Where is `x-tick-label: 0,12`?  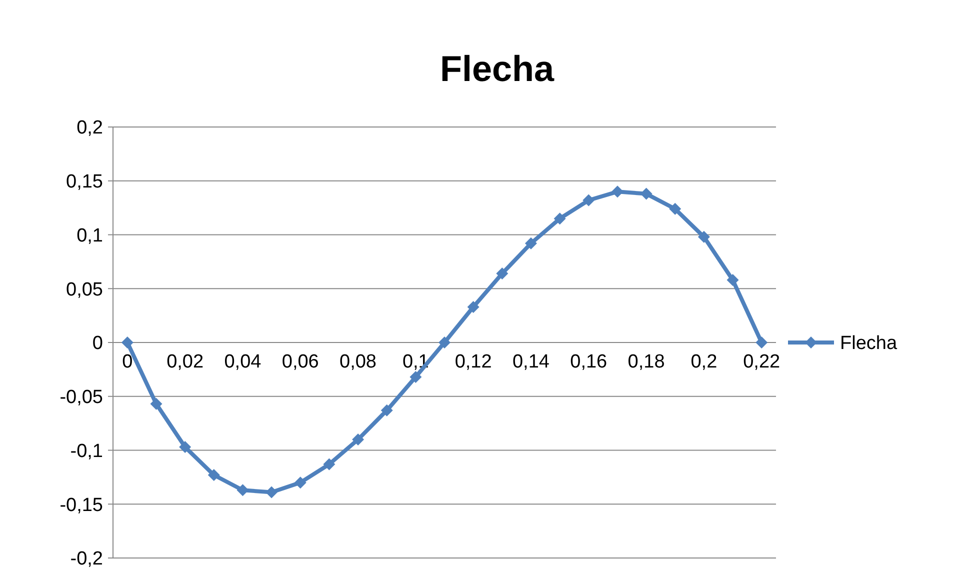 x-tick-label: 0,12 is located at coordinates (473, 362).